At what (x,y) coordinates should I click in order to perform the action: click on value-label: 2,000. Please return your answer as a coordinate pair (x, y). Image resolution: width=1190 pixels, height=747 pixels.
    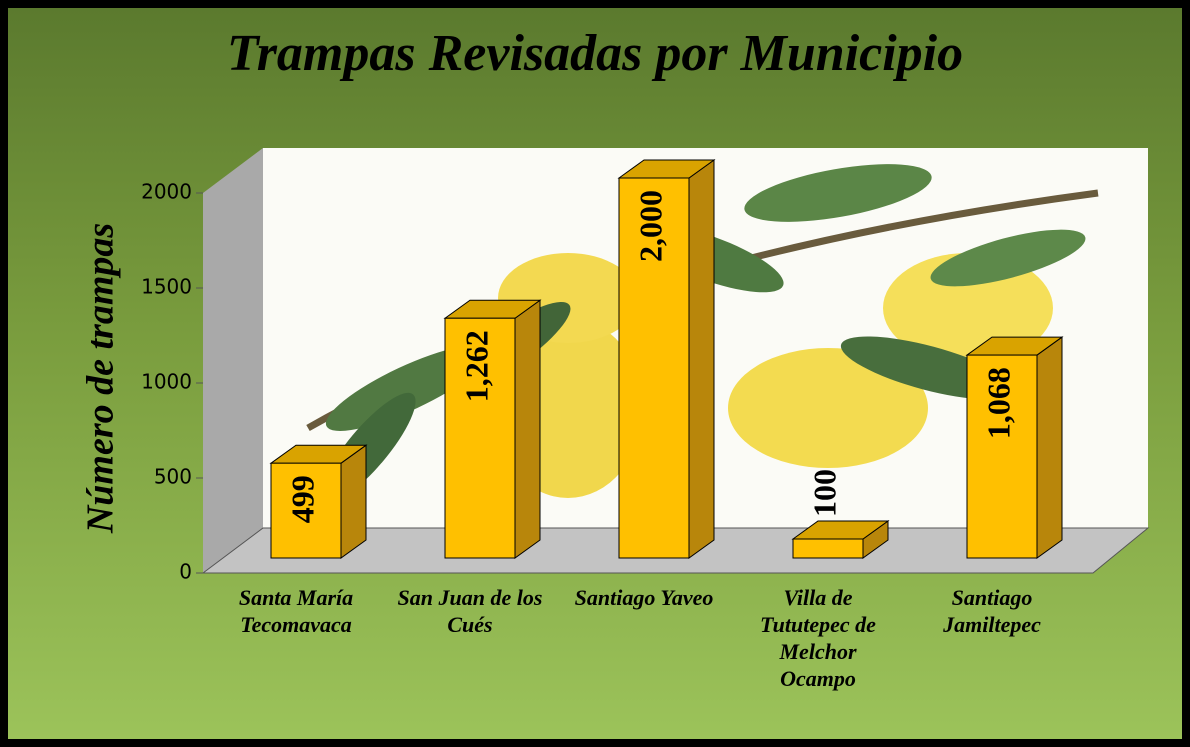
    Looking at the image, I should click on (650, 226).